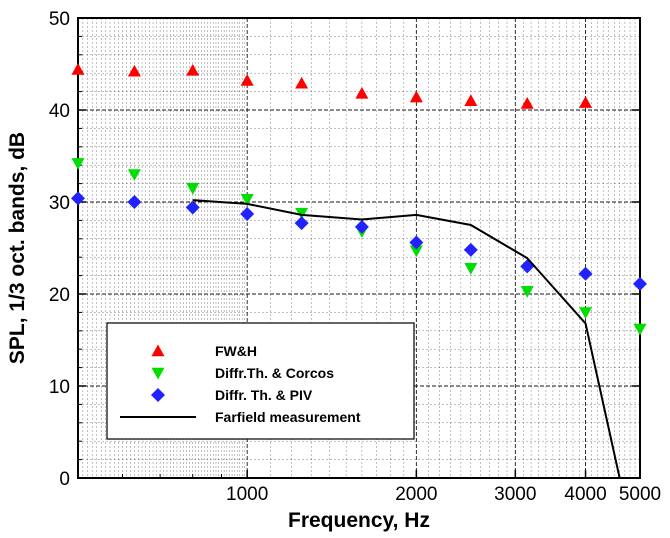 The height and width of the screenshot is (538, 670). What do you see at coordinates (158, 373) in the screenshot?
I see `legend-swatch-diffr-th-corcos` at bounding box center [158, 373].